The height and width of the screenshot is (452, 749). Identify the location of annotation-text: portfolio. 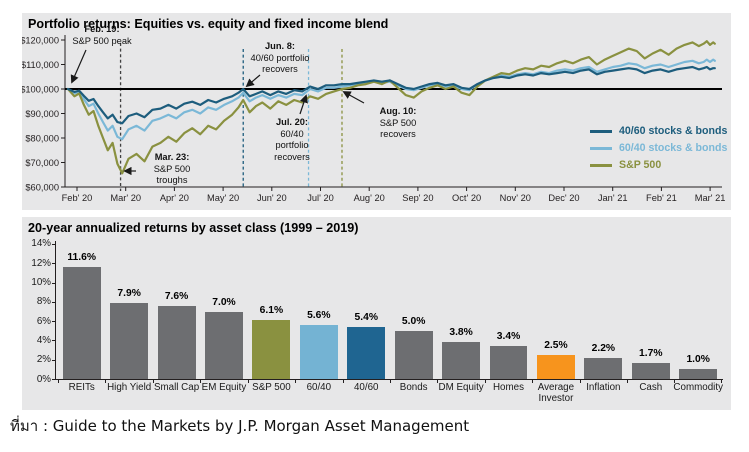
(292, 145).